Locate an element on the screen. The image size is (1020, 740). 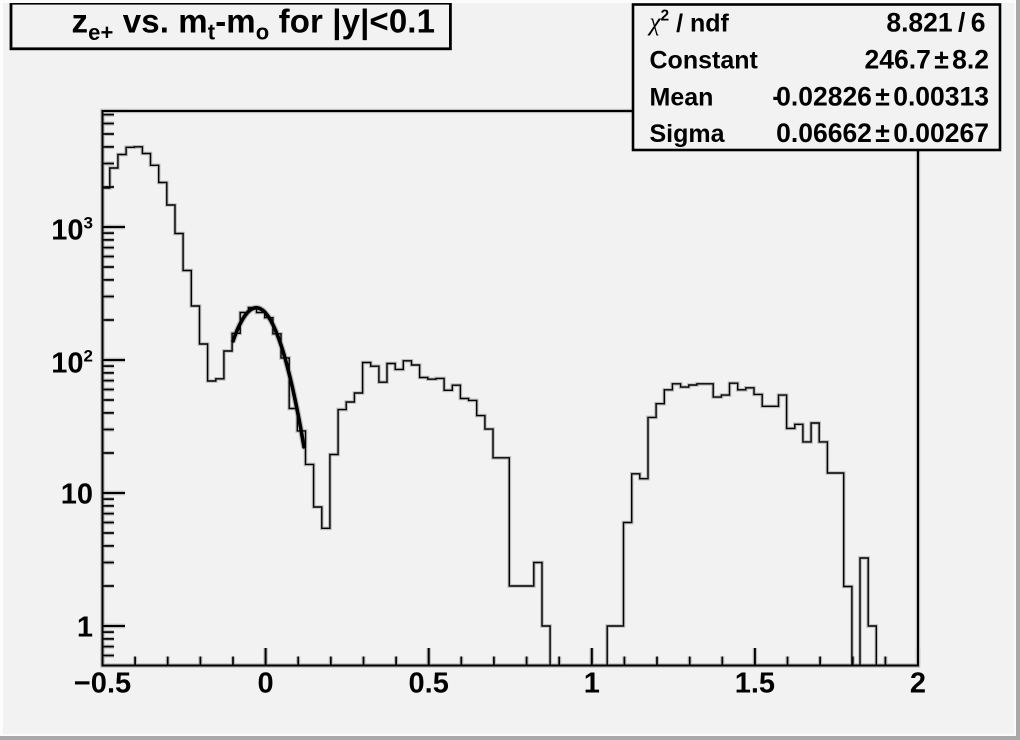
svg-text: ze+ vs. mt-mo for |y|<0.1 is located at coordinates (254, 24).